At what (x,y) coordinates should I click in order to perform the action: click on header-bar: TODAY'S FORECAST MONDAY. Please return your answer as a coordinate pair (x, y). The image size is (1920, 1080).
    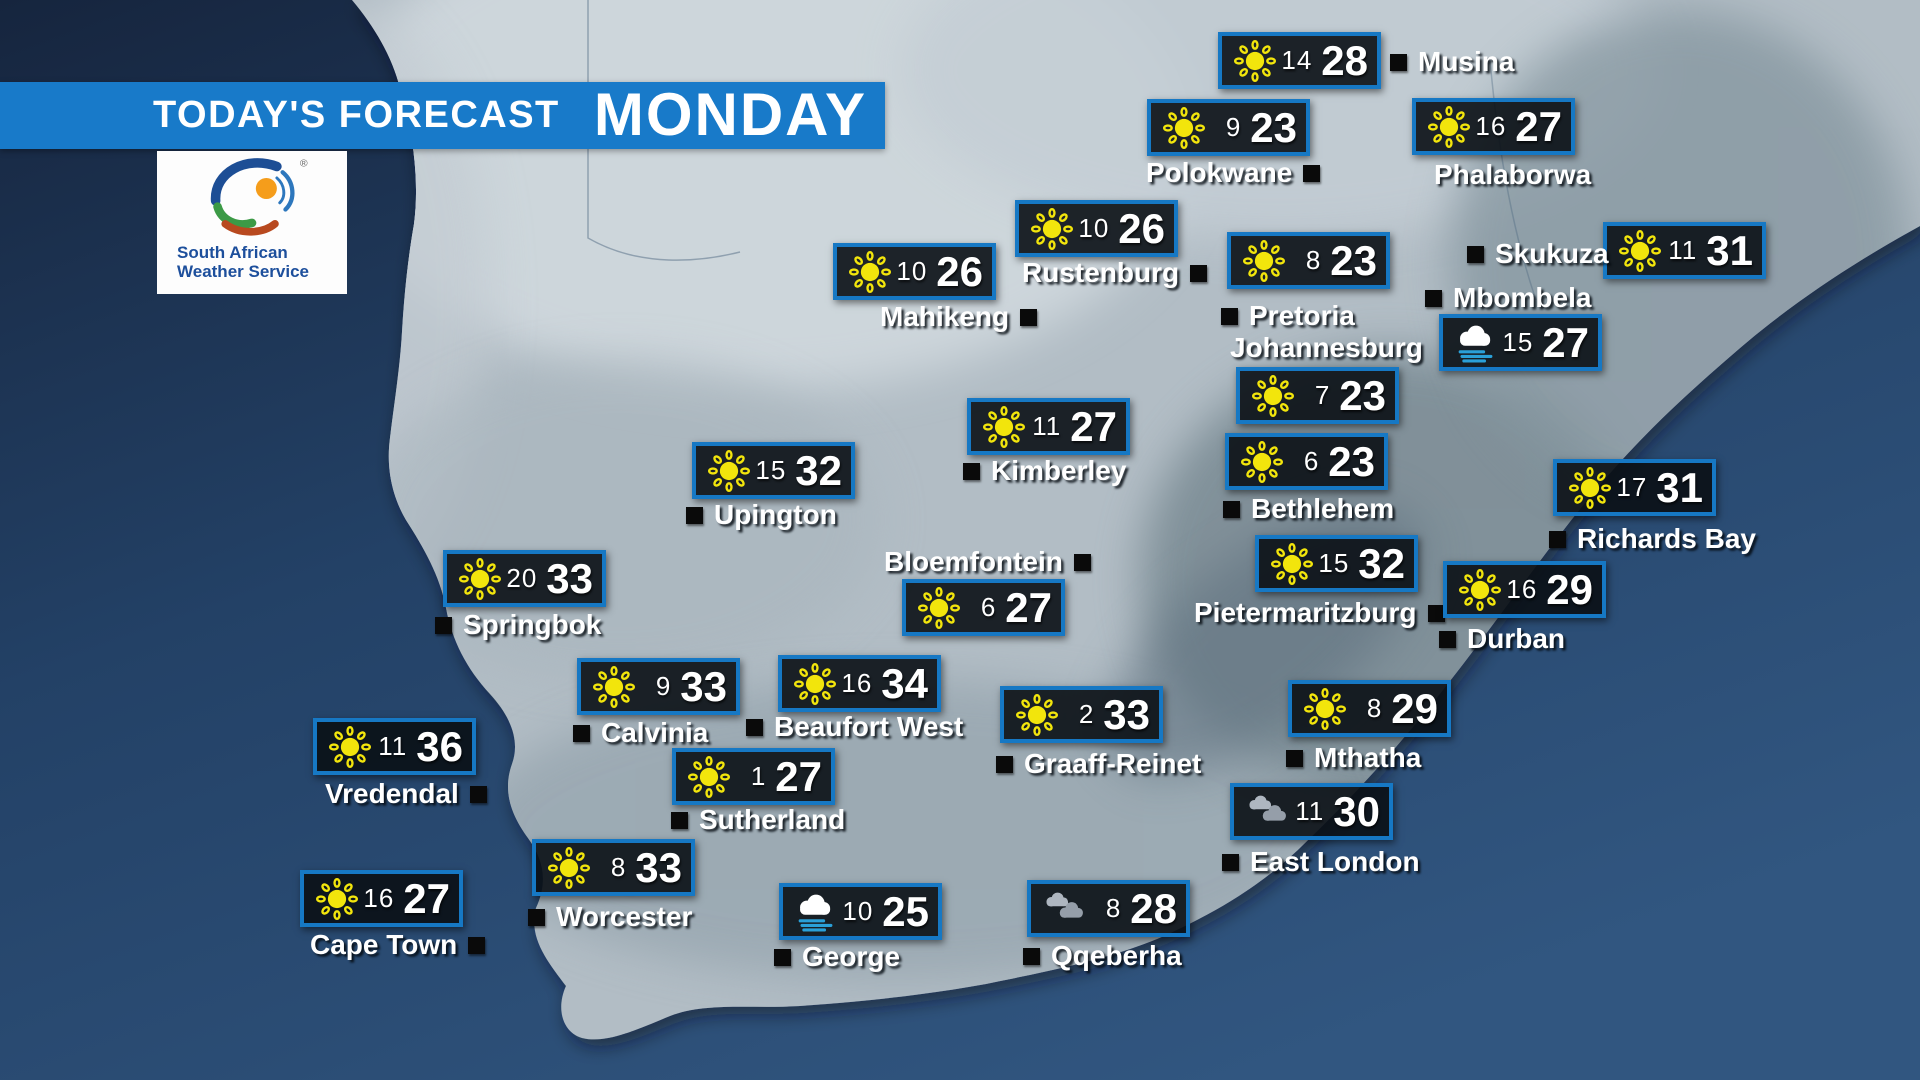
    Looking at the image, I should click on (442, 114).